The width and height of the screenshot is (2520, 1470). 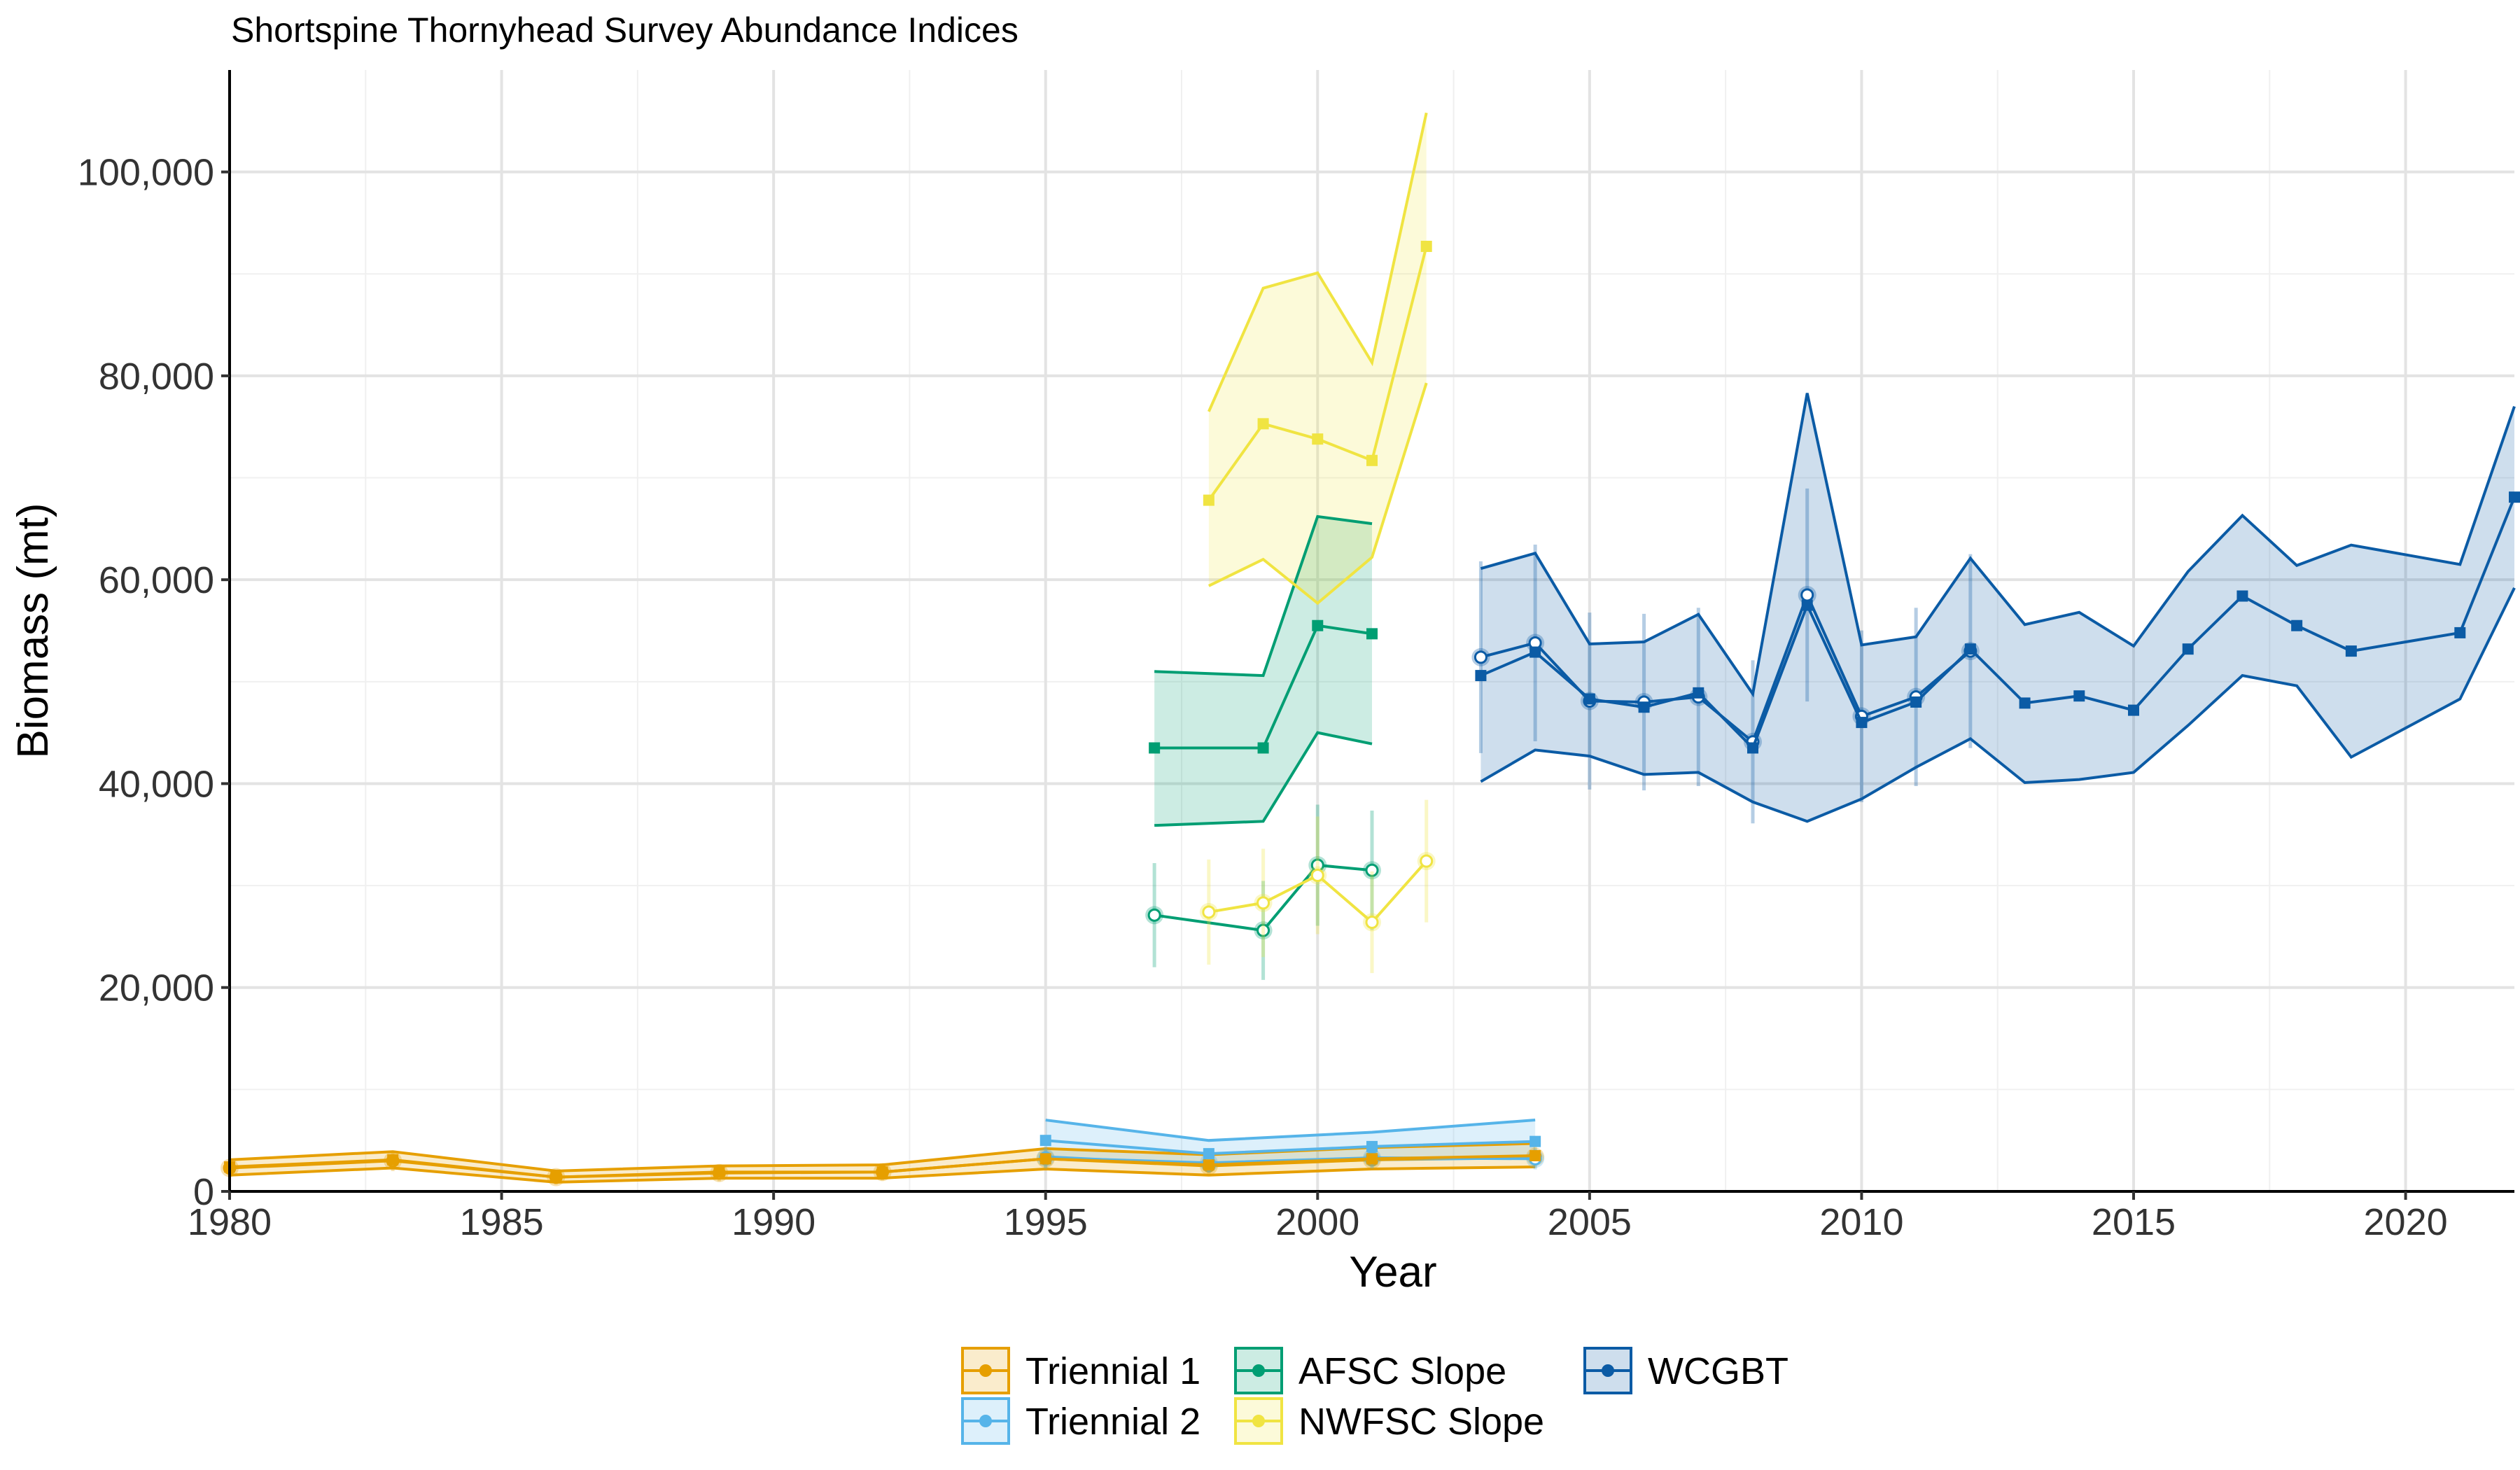 I want to click on legend-item: NWFSC Slope, so click(x=1389, y=1421).